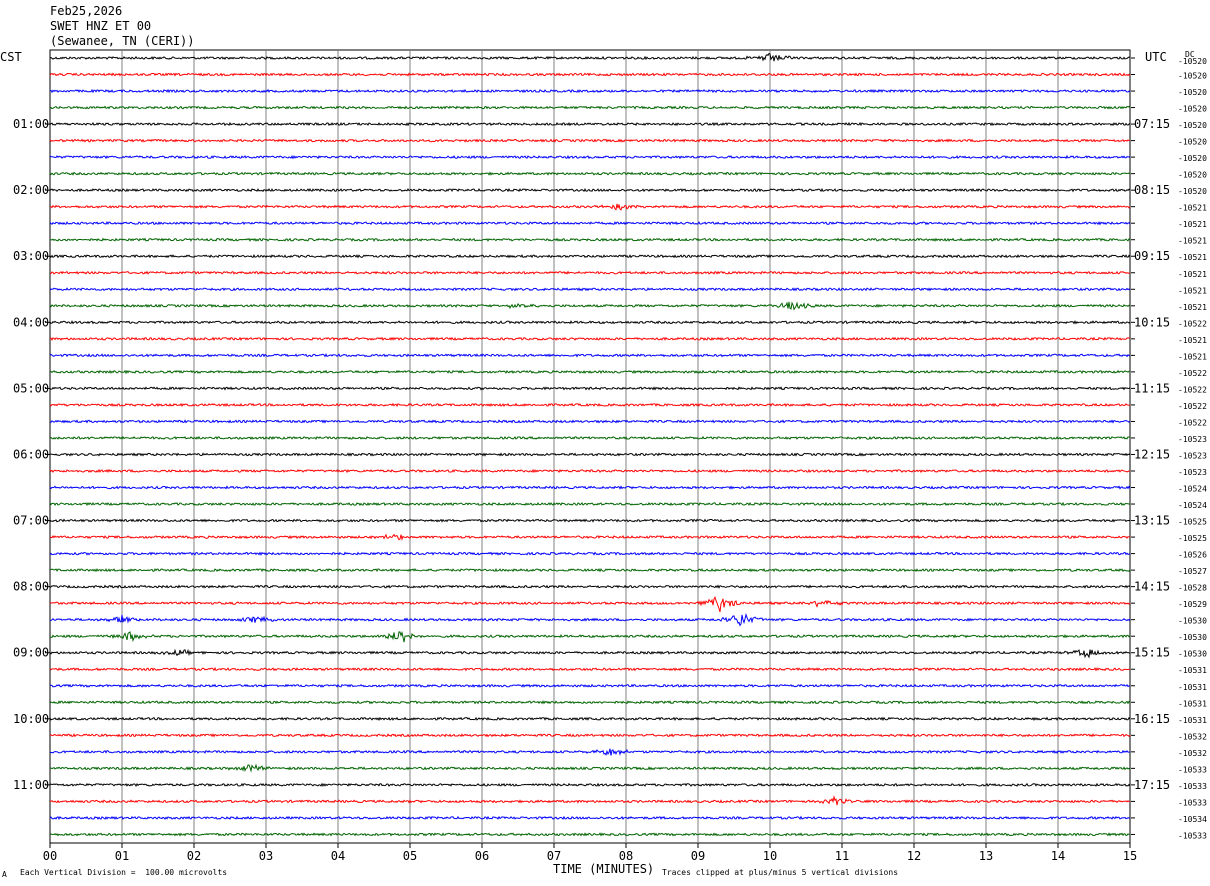 This screenshot has width=1210, height=886. Describe the element at coordinates (1152, 719) in the screenshot. I see `right-hour-label: 16:15` at that location.